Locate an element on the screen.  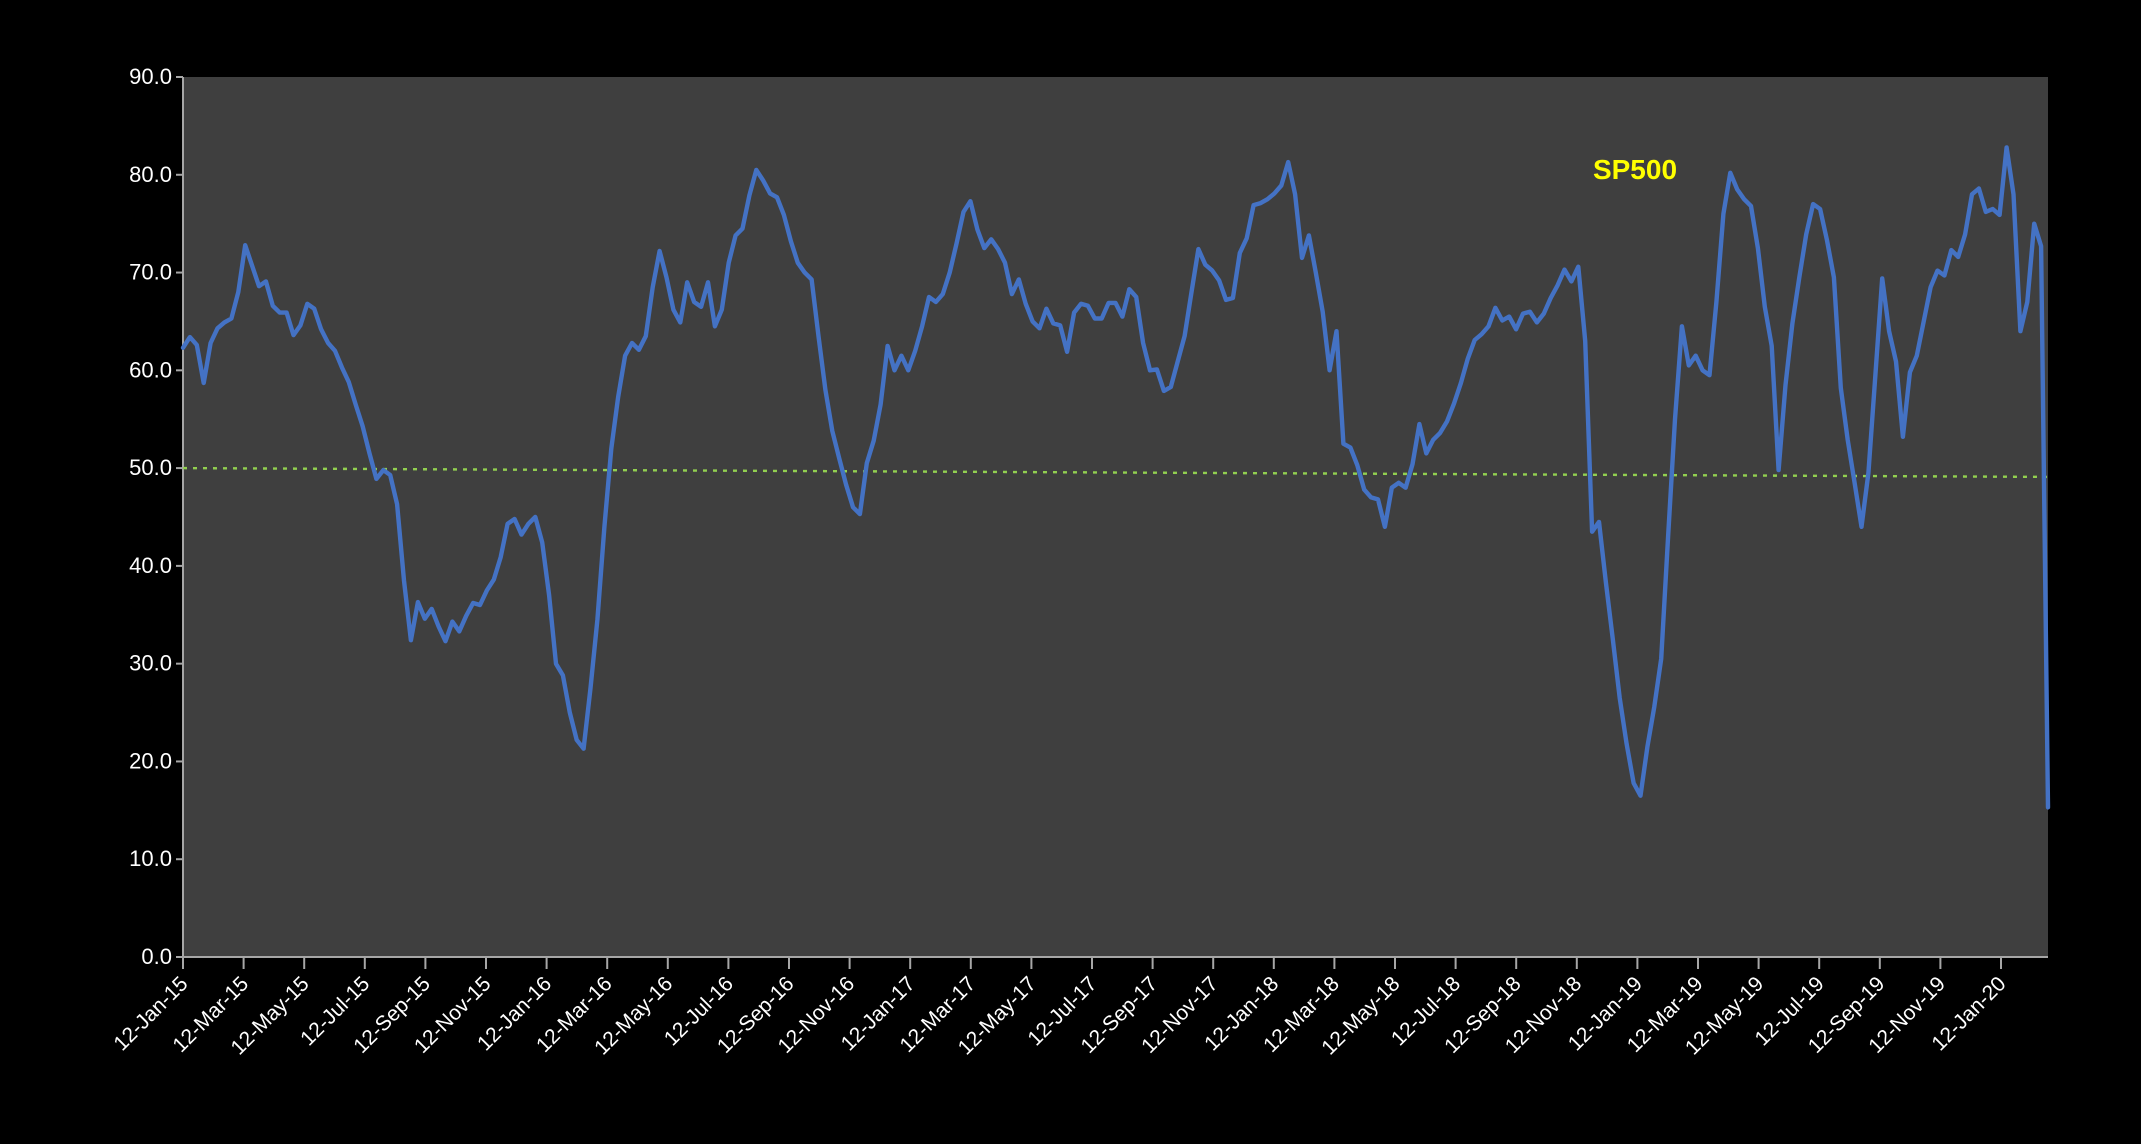
y-axis-label: 30.0 is located at coordinates (150, 663).